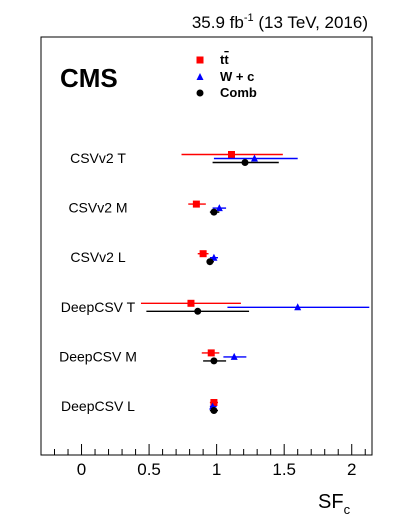 This screenshot has width=407, height=527. I want to click on x-tick-label: 0.5, so click(149, 469).